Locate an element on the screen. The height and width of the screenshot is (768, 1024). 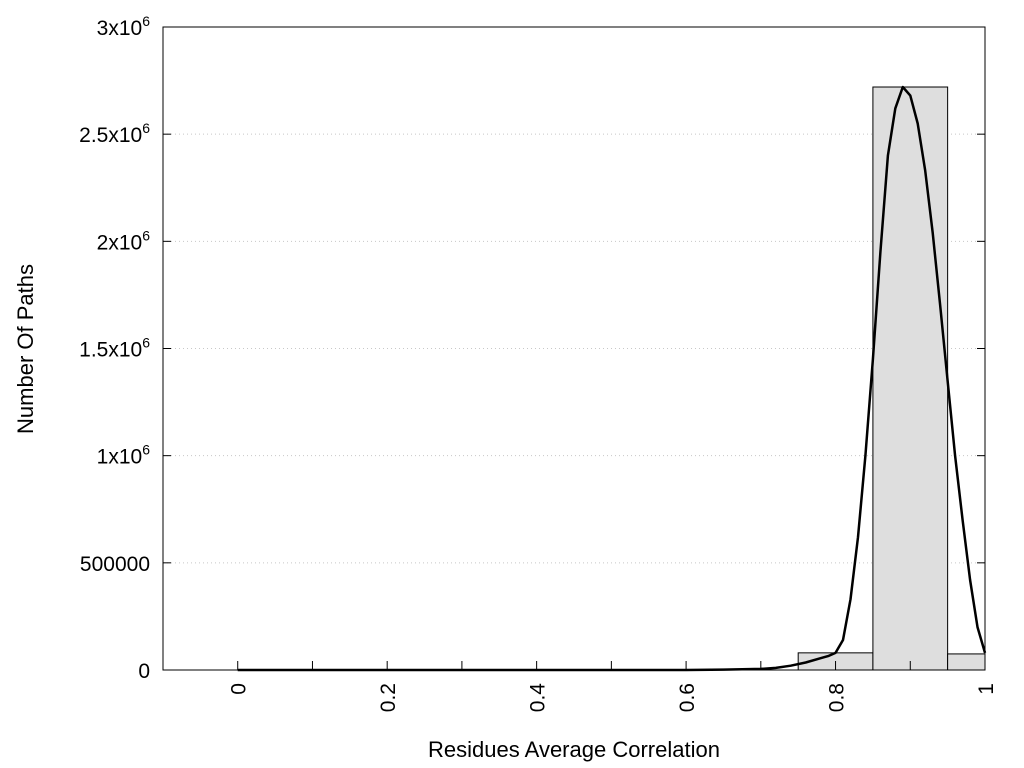
y-axis-title: Number Of Paths is located at coordinates (25, 349).